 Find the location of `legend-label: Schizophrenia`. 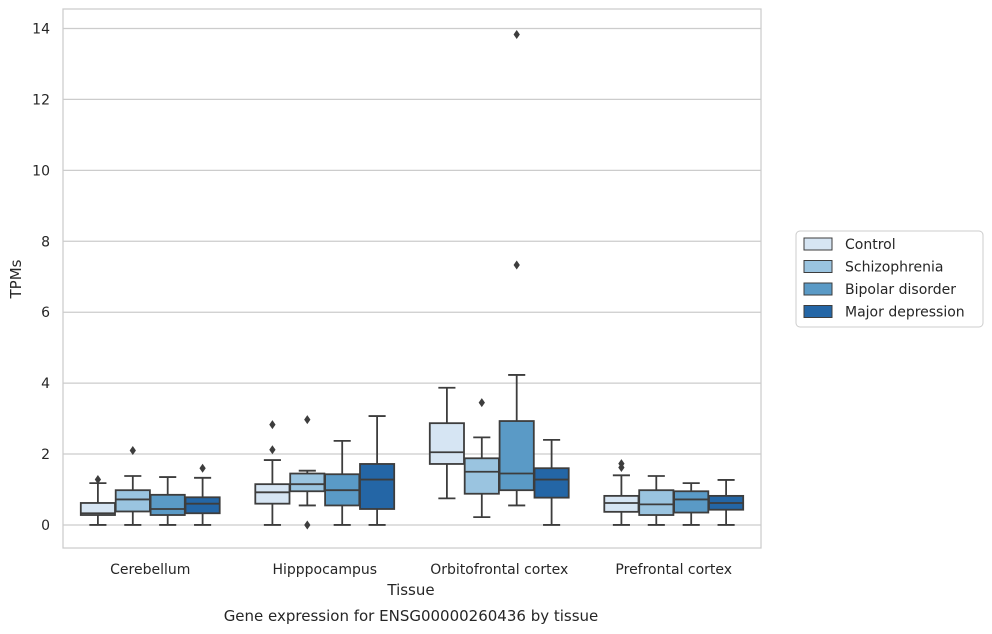

legend-label: Schizophrenia is located at coordinates (894, 268).